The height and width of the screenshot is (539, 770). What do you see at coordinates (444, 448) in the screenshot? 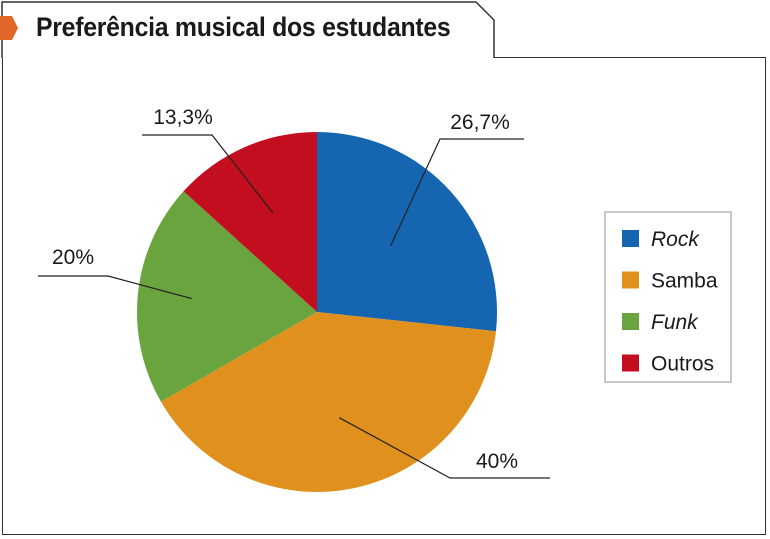
I see `leader-line-samba` at bounding box center [444, 448].